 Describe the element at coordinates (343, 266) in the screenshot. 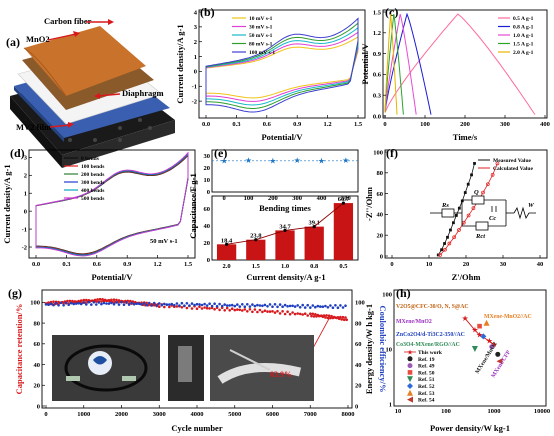

I see `panel-e-xtick-label-4: 0.5` at that location.